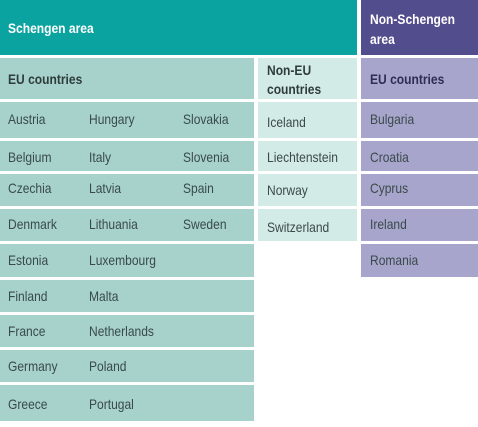 This screenshot has height=427, width=478. What do you see at coordinates (27, 119) in the screenshot?
I see `country-cell: Austria` at bounding box center [27, 119].